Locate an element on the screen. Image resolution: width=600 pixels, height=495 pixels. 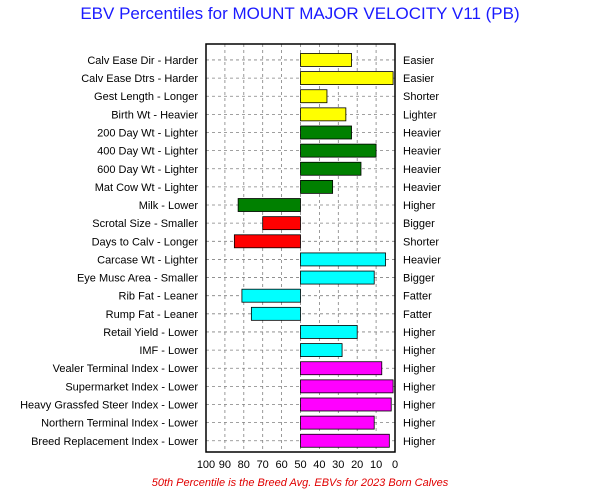
direction-label: Lighter is located at coordinates (420, 115).